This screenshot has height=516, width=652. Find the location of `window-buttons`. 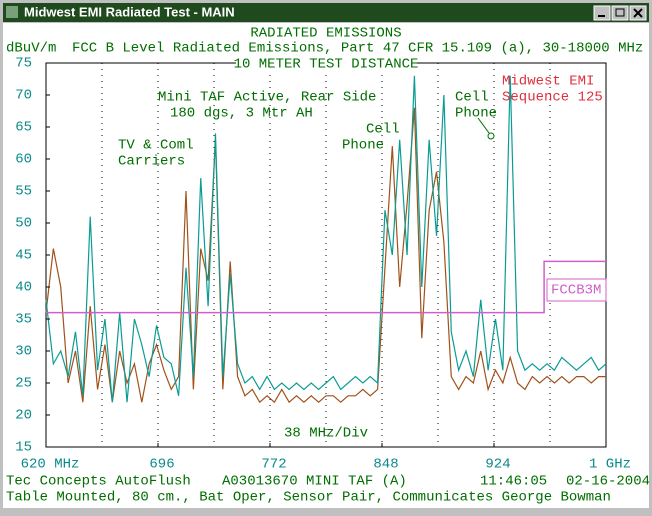

window-buttons is located at coordinates (620, 13).